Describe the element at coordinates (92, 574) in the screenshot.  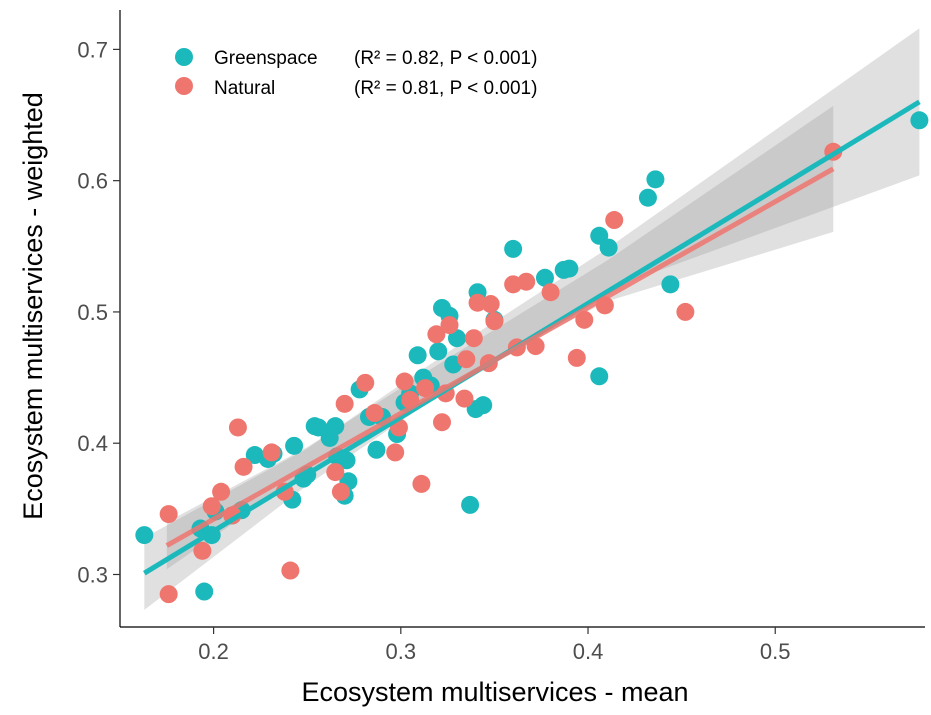
I see `y-tick-label: 0.3` at that location.